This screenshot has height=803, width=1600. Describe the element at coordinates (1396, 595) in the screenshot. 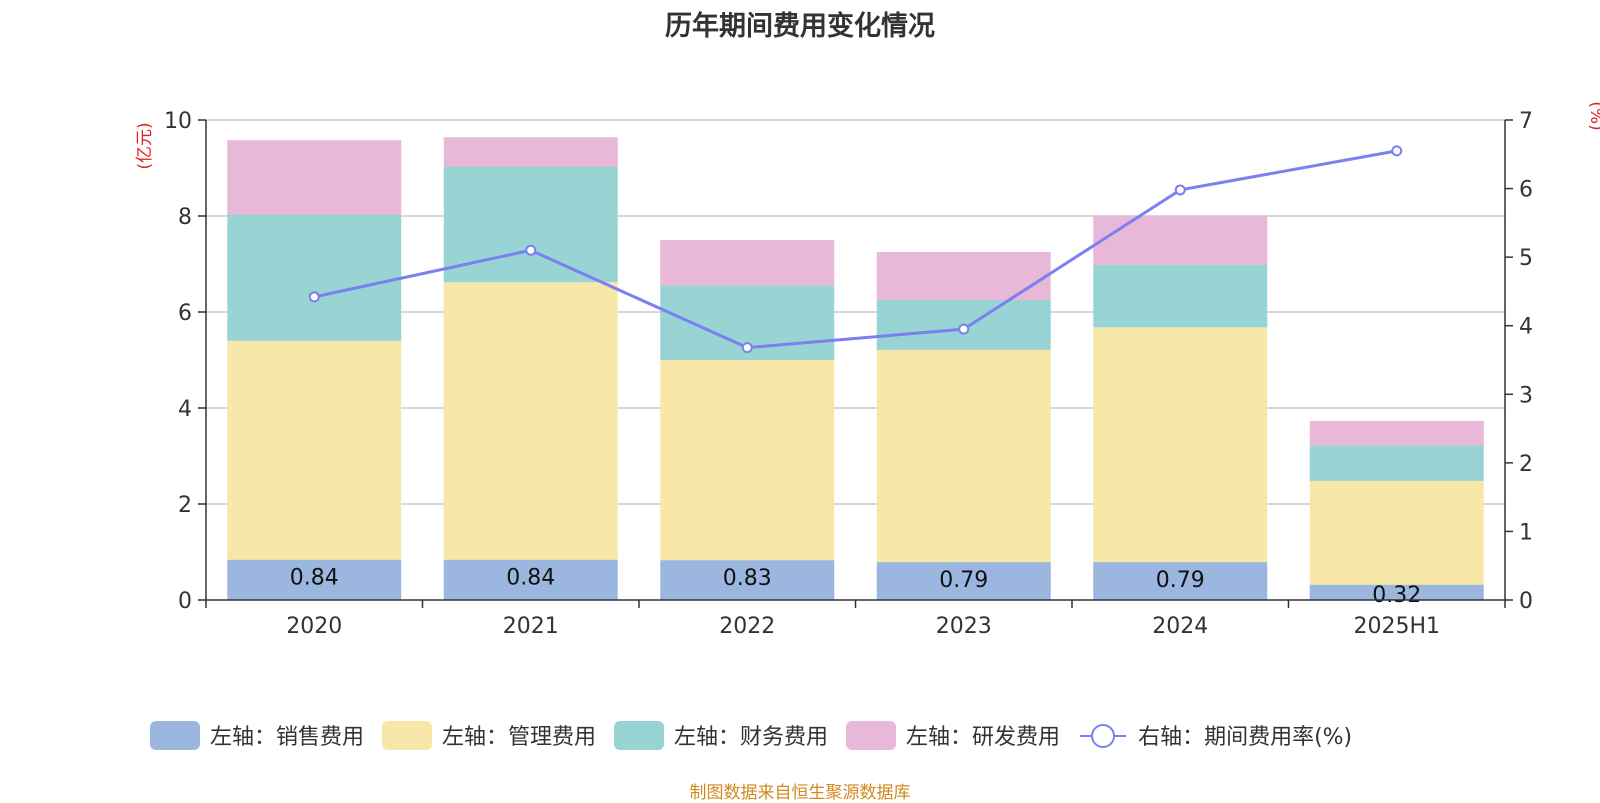

I see `data-label: 0.32` at that location.